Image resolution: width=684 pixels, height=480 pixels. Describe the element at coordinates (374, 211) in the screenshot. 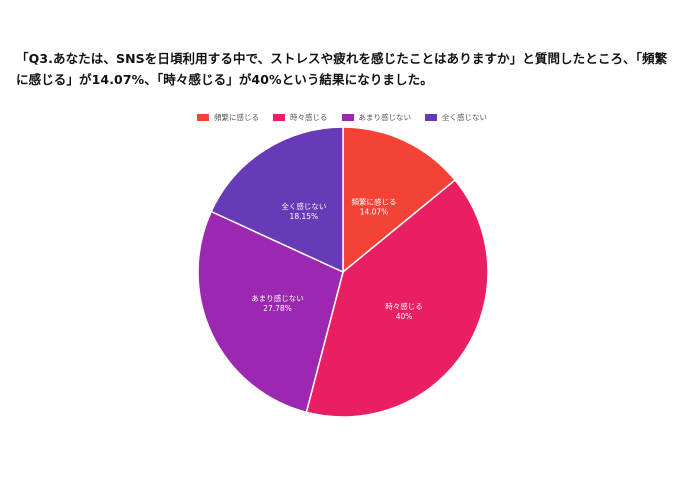

I see `slice-value-label: 14.07%` at that location.